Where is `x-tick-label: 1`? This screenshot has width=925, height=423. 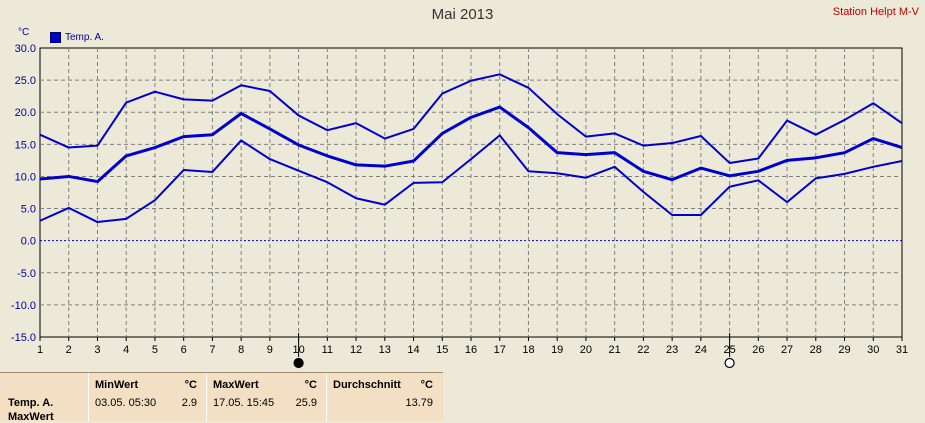
x-tick-label: 1 is located at coordinates (40, 350).